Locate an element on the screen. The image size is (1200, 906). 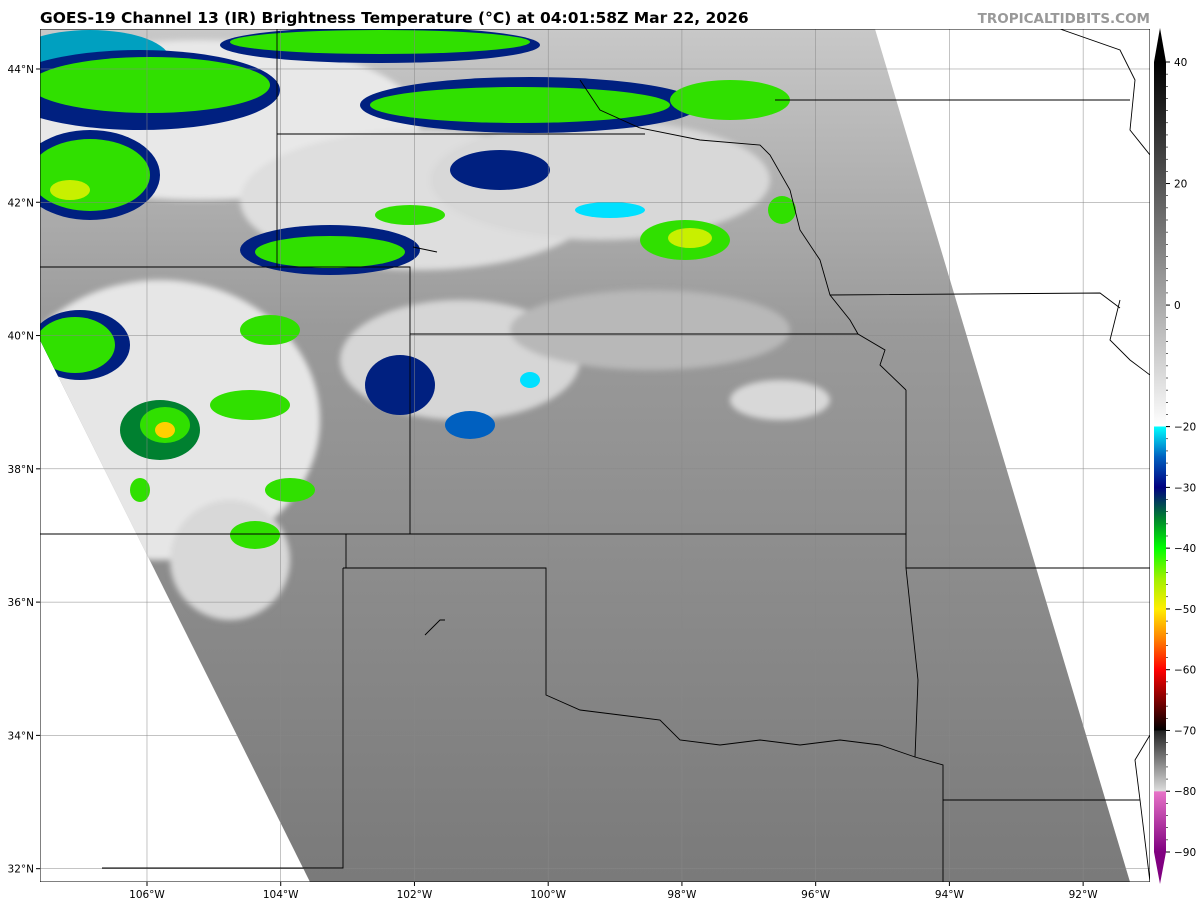
lon-tick-label: 96°W is located at coordinates (816, 895).